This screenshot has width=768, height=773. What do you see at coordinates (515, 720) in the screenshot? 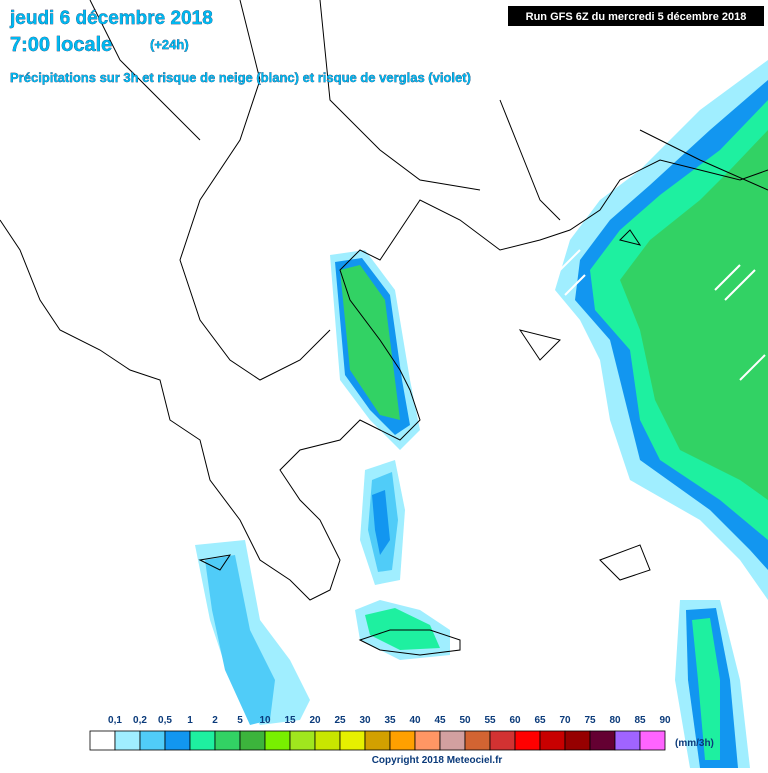
I see `legend-label: 60` at bounding box center [515, 720].